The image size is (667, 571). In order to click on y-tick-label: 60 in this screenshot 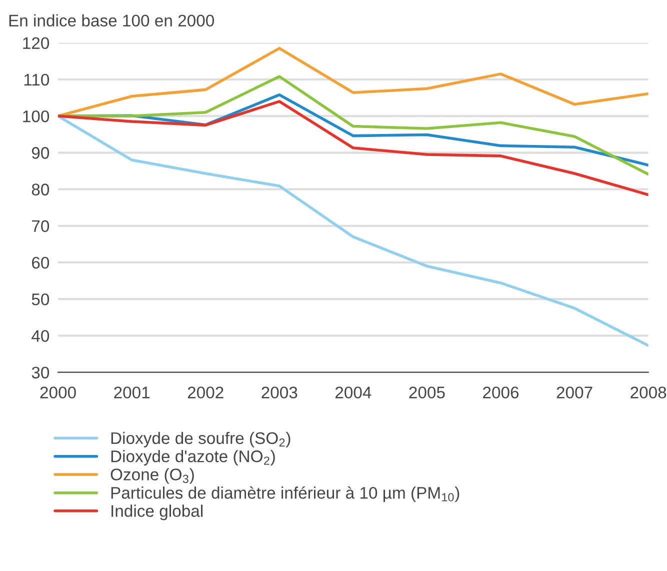, I will do `click(41, 262)`.